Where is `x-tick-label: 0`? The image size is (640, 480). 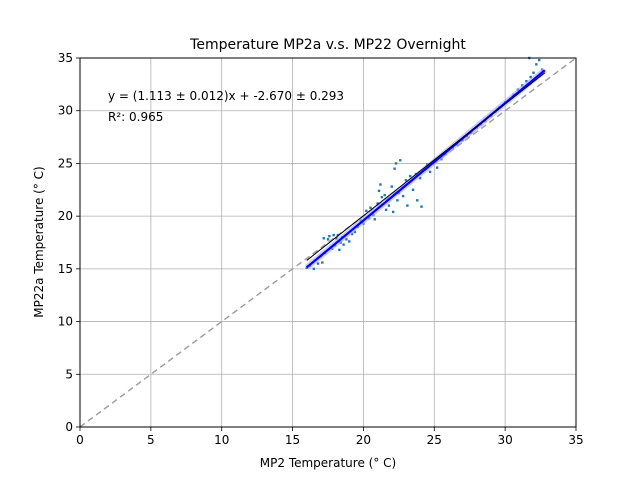 x-tick-label: 0 is located at coordinates (80, 440).